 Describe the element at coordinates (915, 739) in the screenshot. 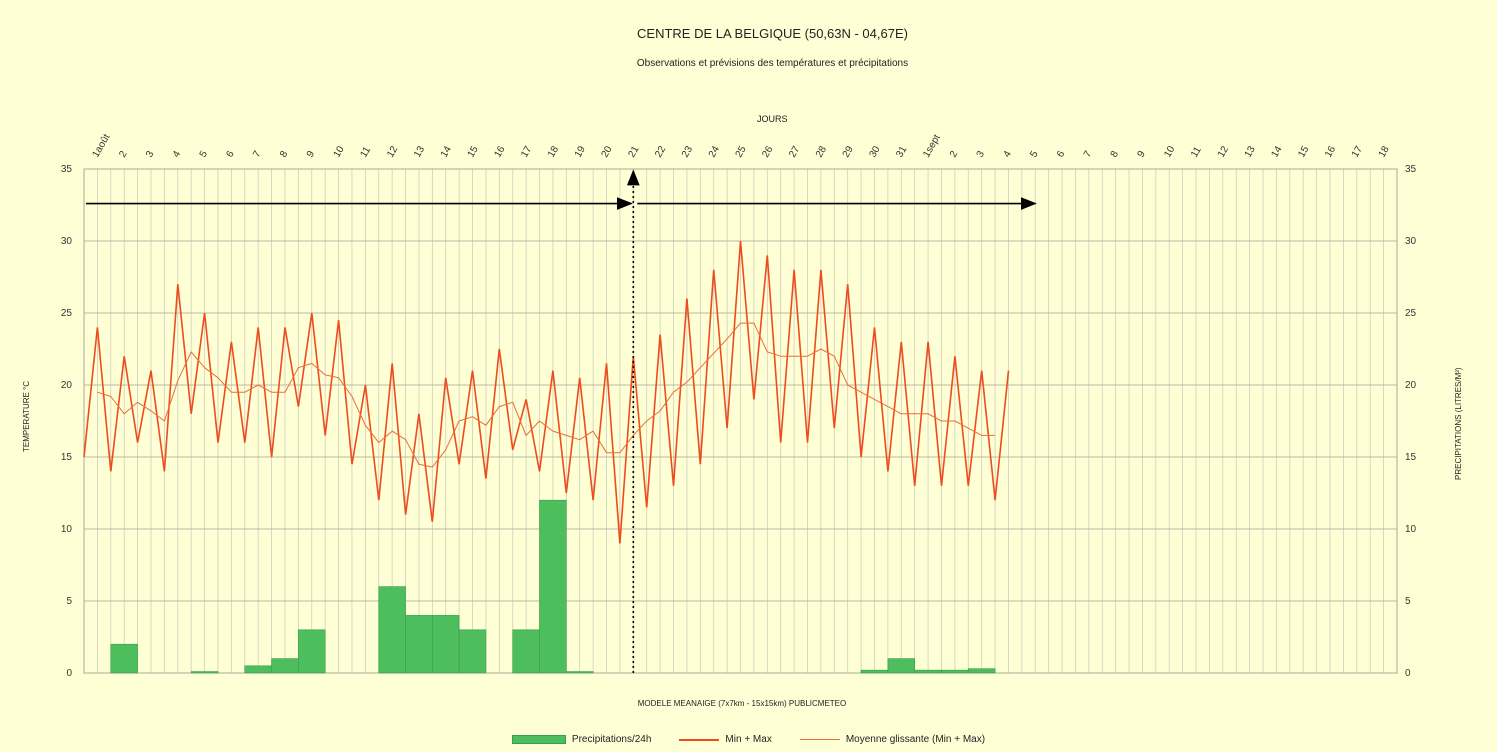

I see `legend-label-moving-avg: Moyenne glissante (Min + Max)` at that location.